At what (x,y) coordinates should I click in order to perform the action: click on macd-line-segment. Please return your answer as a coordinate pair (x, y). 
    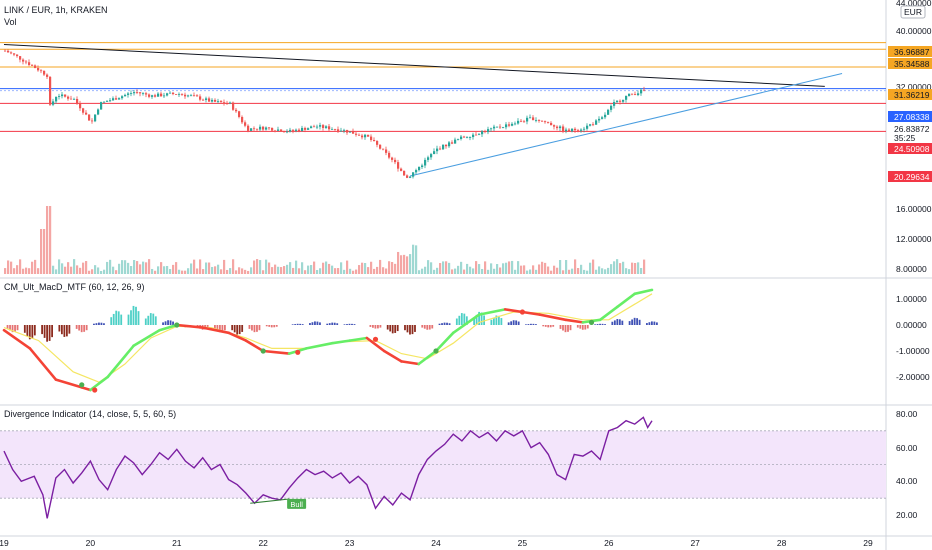
    Looking at the image, I should click on (358, 339).